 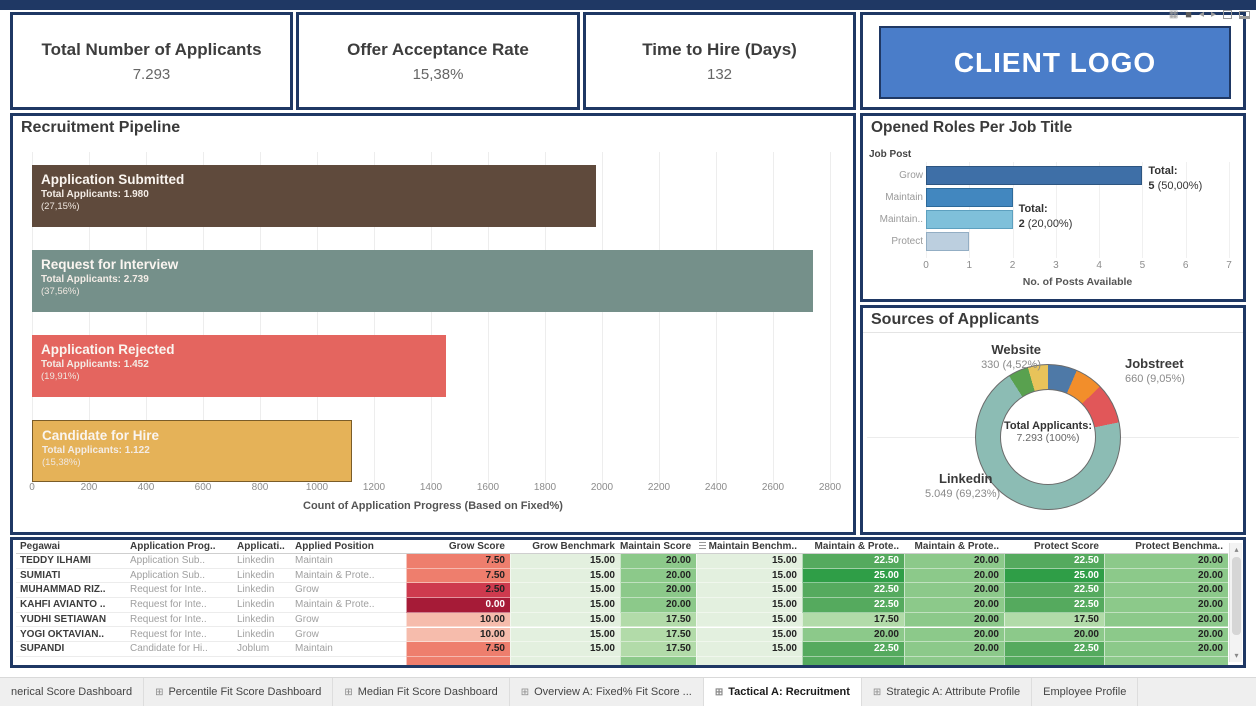 I want to click on column-header: Grow Benchmark, so click(x=565, y=547).